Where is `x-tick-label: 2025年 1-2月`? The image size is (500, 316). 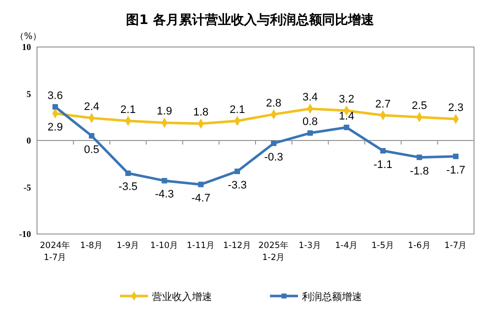
x-tick-label: 2025年 1-2月 is located at coordinates (274, 251).